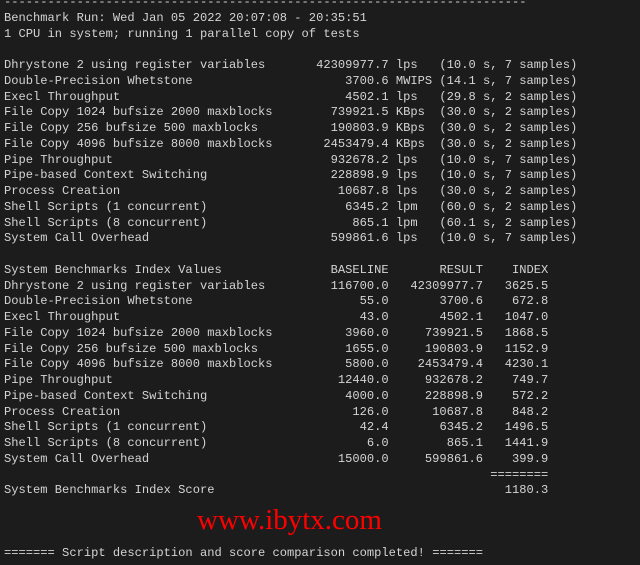 Image resolution: width=640 pixels, height=565 pixels. What do you see at coordinates (370, 411) in the screenshot?
I see `baseline-value: 126.0` at bounding box center [370, 411].